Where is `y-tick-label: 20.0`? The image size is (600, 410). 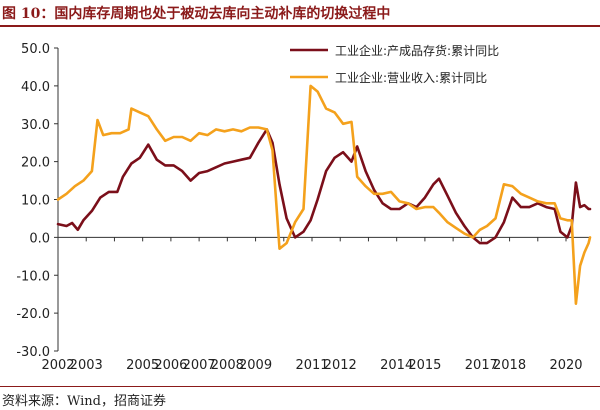
y-tick-label: 20.0 is located at coordinates (35, 163).